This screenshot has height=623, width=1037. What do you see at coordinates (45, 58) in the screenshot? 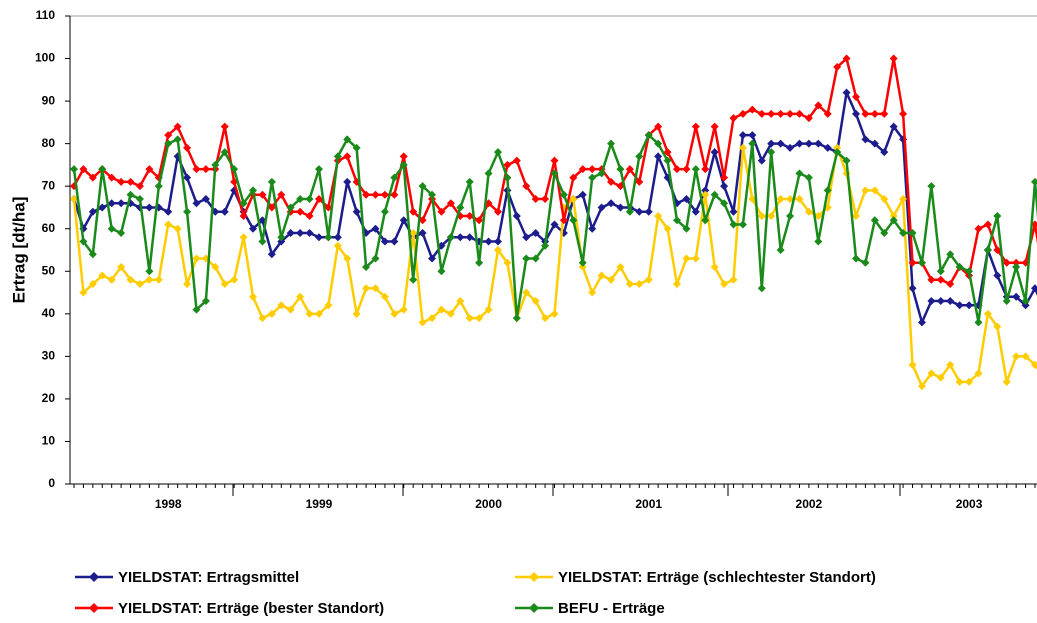
I see `y-tick-label: 100` at bounding box center [45, 58].